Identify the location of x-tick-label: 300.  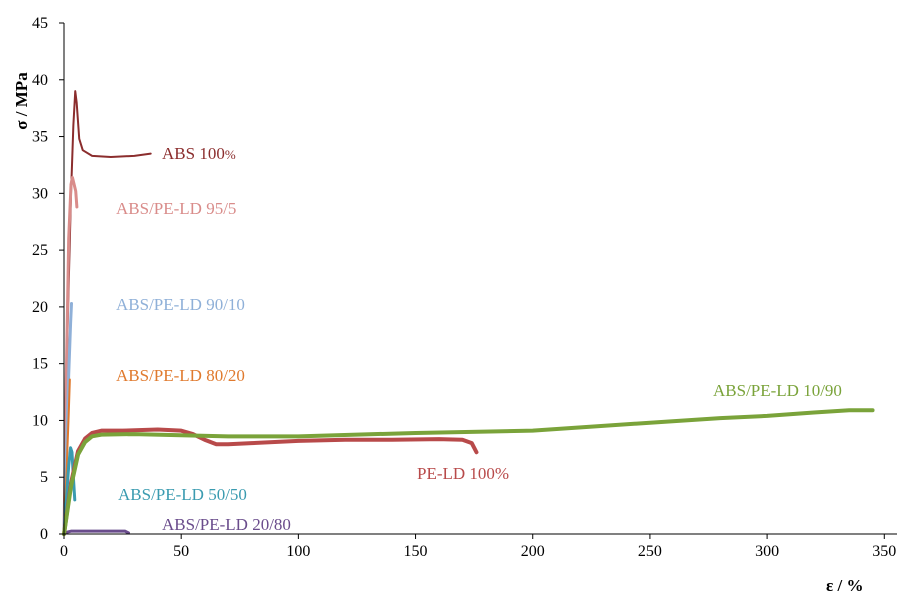
(767, 551).